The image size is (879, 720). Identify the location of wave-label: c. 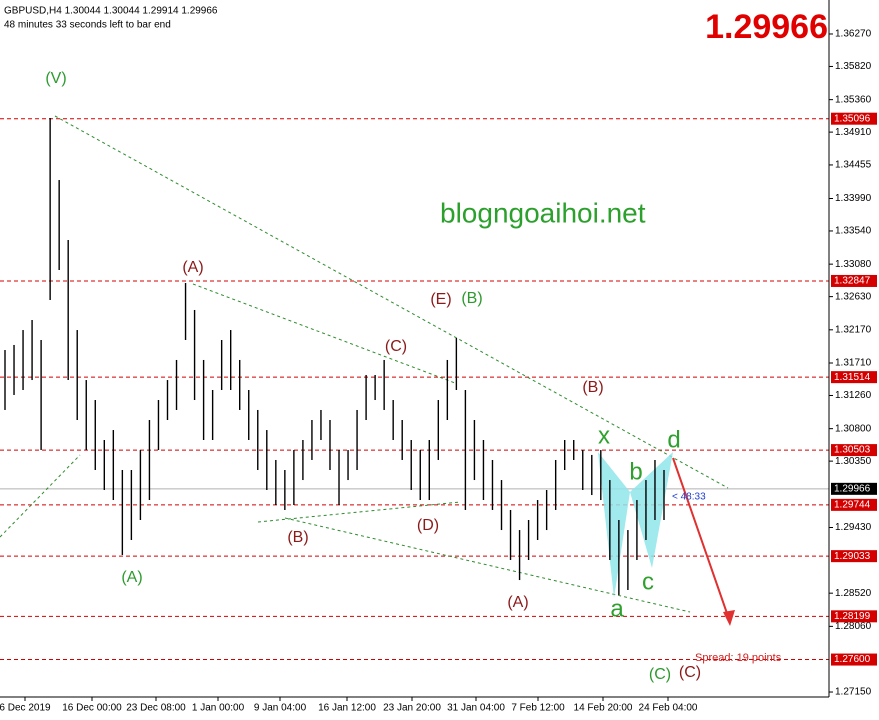
(648, 581).